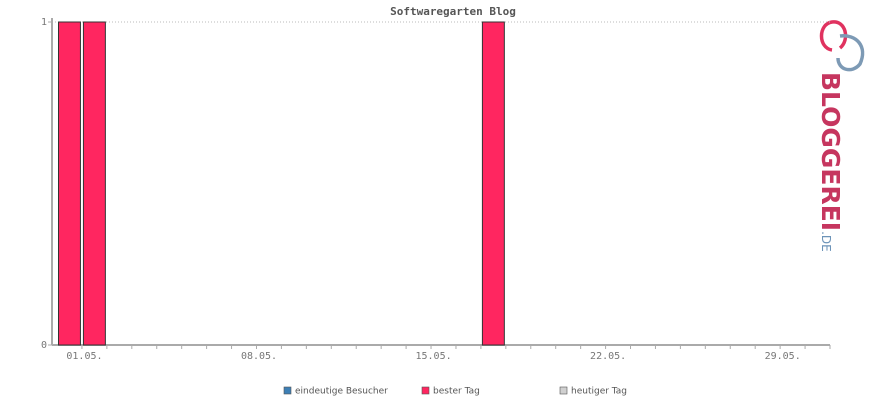  I want to click on logo: BLOGGEREI.DE, so click(840, 136).